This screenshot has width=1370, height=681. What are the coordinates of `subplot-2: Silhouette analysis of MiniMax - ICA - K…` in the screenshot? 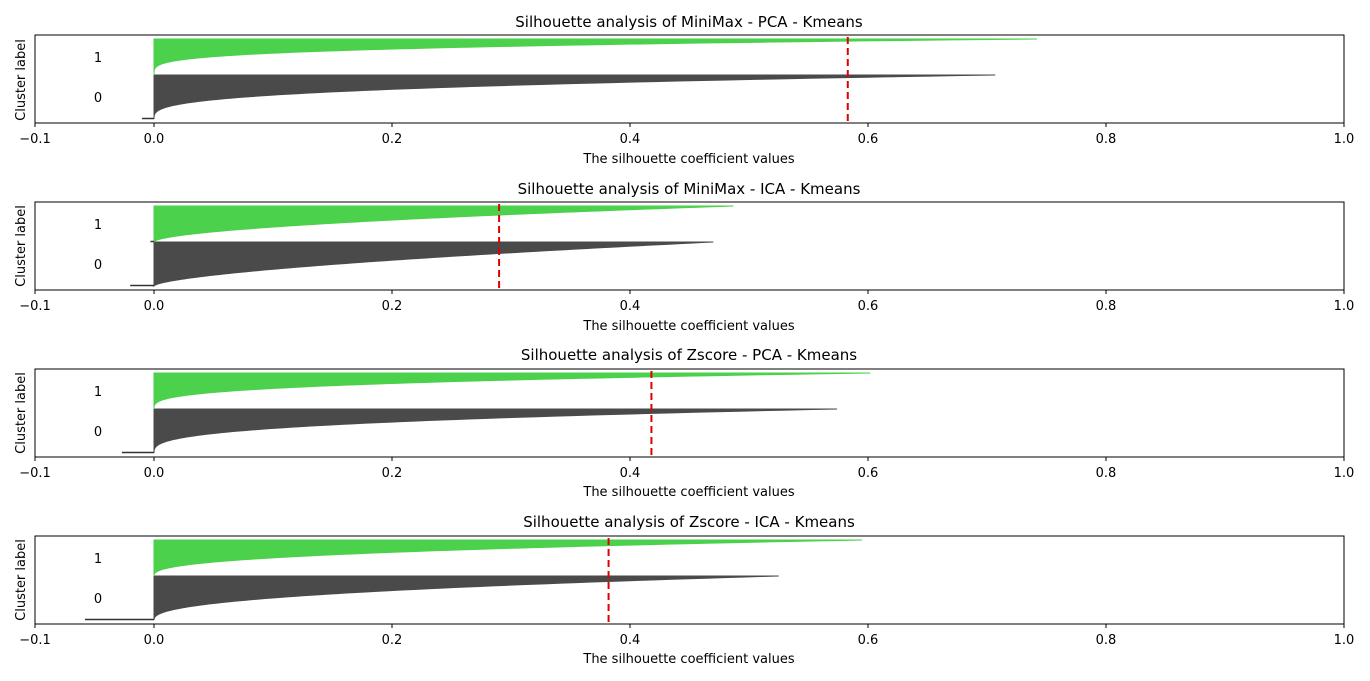 It's located at (437, 257).